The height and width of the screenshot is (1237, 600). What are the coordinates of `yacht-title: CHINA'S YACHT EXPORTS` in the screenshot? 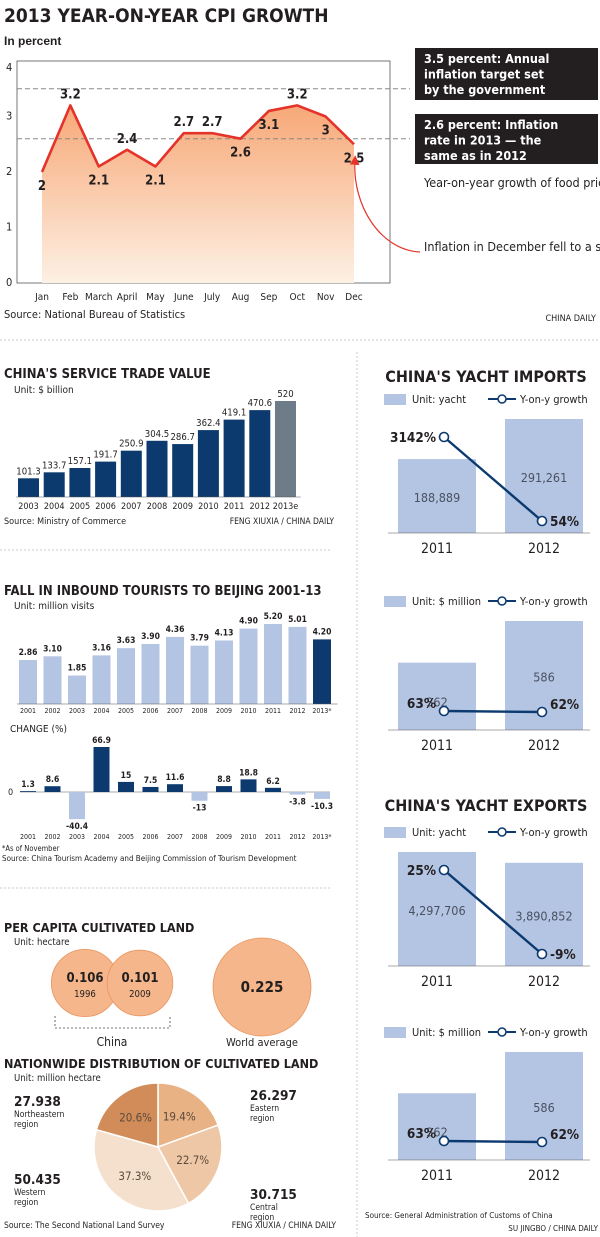 It's located at (486, 805).